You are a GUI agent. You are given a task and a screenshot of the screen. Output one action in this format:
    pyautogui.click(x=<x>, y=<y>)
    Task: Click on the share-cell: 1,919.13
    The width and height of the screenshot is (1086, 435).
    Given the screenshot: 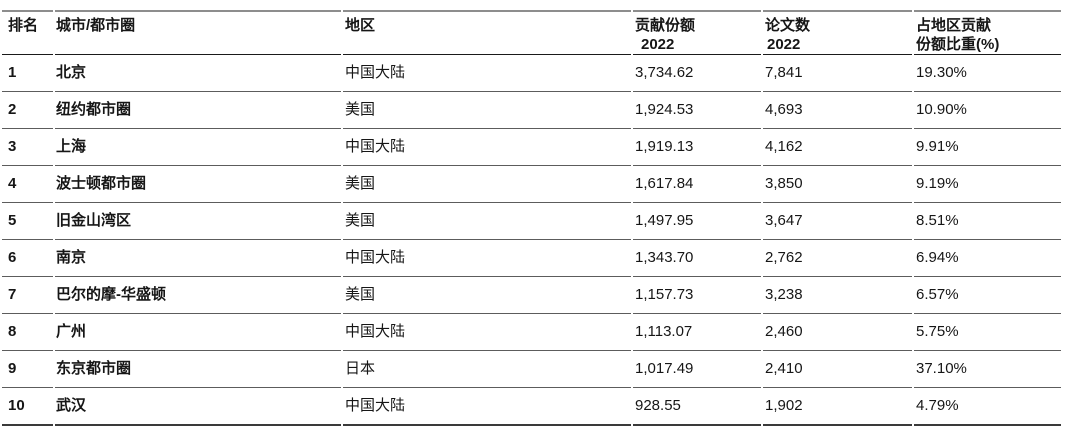 What is the action you would take?
    pyautogui.click(x=697, y=147)
    